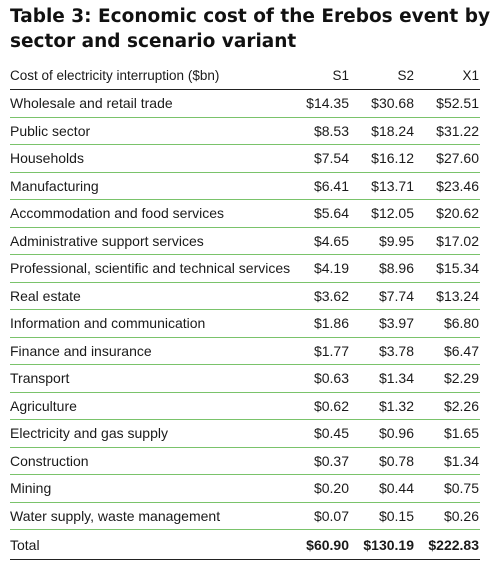 The height and width of the screenshot is (575, 500). What do you see at coordinates (317, 461) in the screenshot?
I see `cell-s1: $0.37` at bounding box center [317, 461].